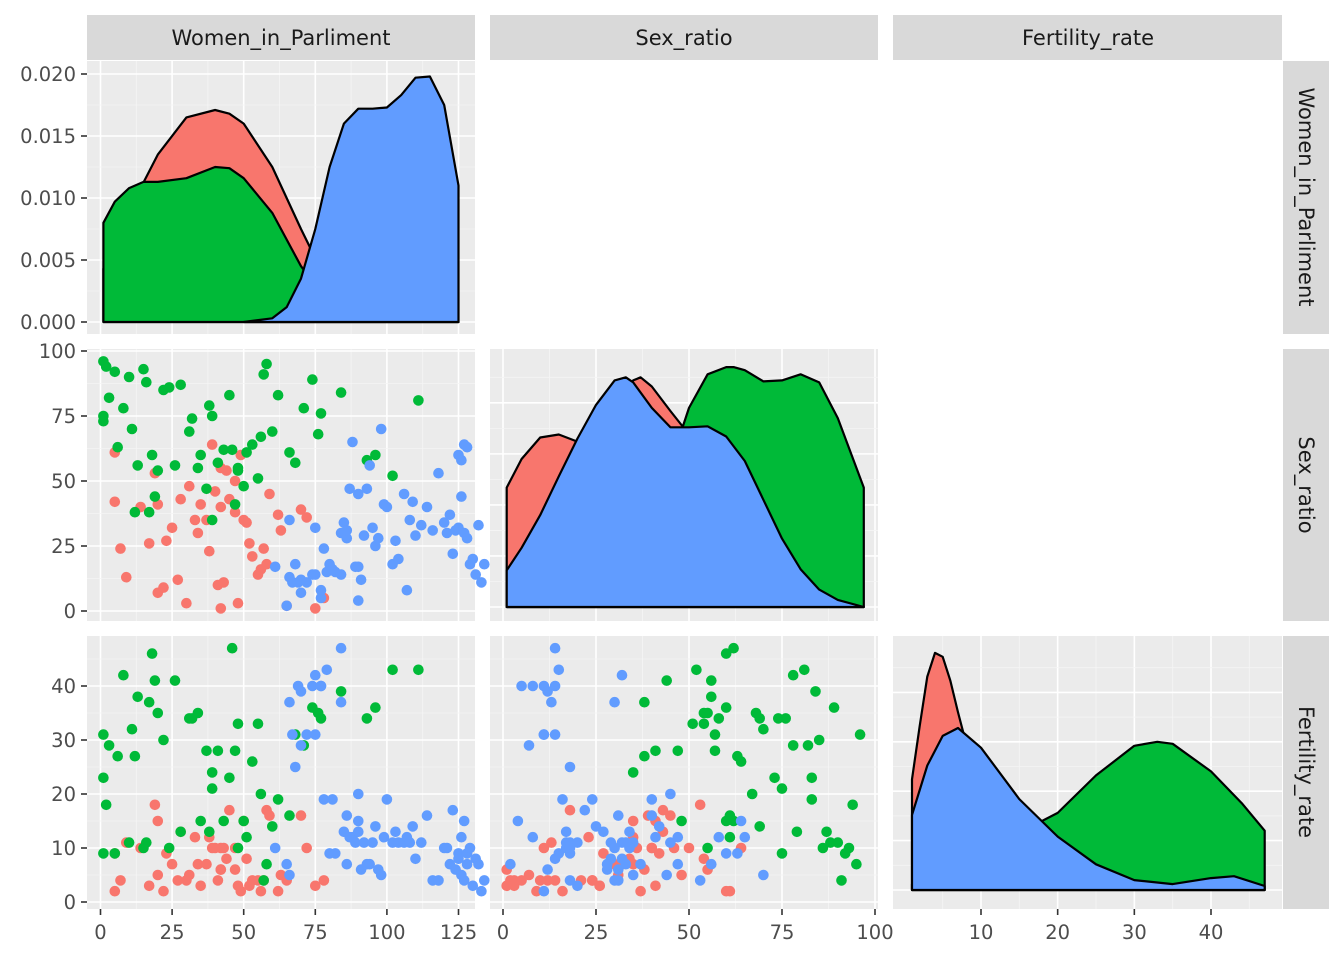 The height and width of the screenshot is (964, 1344). What do you see at coordinates (874, 932) in the screenshot?
I see `x-tick-label-col2-4: 100` at bounding box center [874, 932].